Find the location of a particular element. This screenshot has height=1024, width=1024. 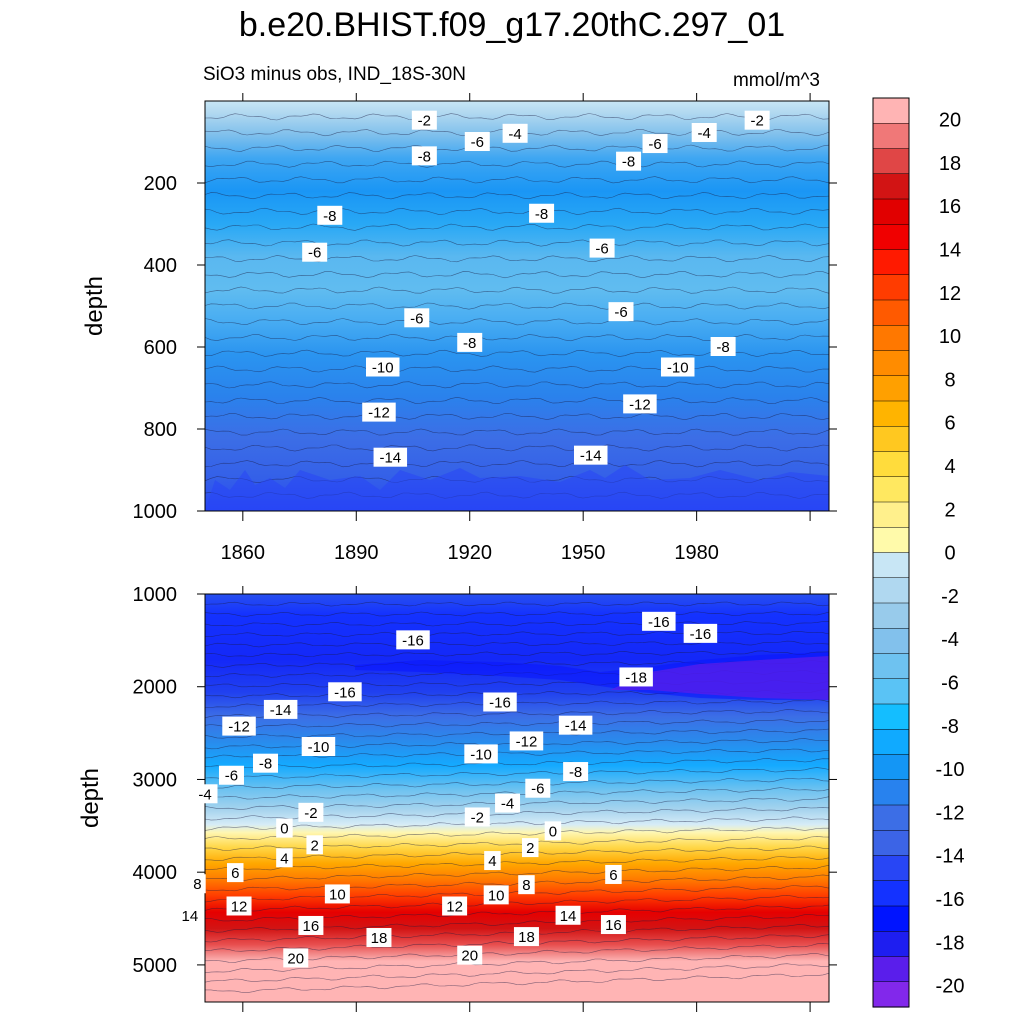

y-tick-label: 1000 is located at coordinates (155, 595).